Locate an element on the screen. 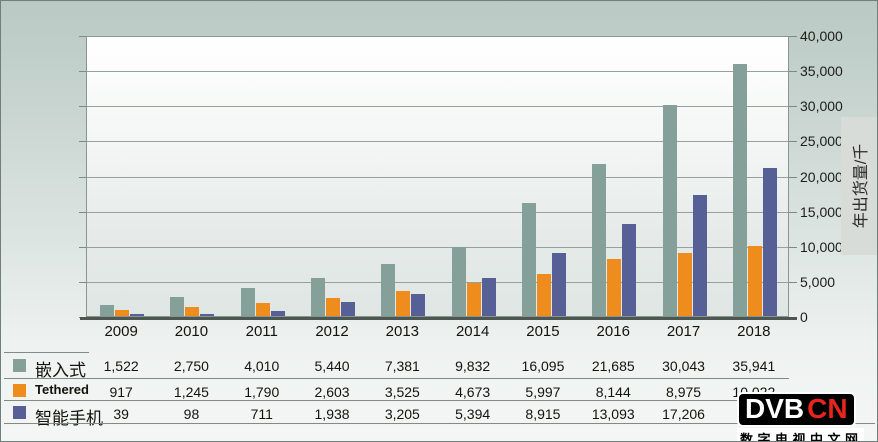  bar-Tethered-2017 is located at coordinates (684, 284).